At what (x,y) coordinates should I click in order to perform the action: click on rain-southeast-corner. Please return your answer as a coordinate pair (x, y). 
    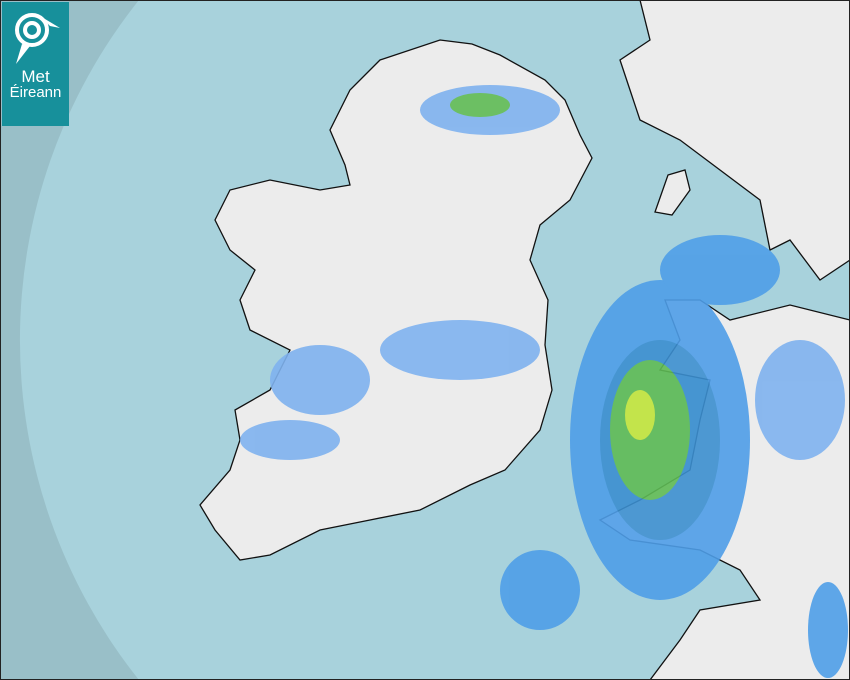
    Looking at the image, I should click on (828, 630).